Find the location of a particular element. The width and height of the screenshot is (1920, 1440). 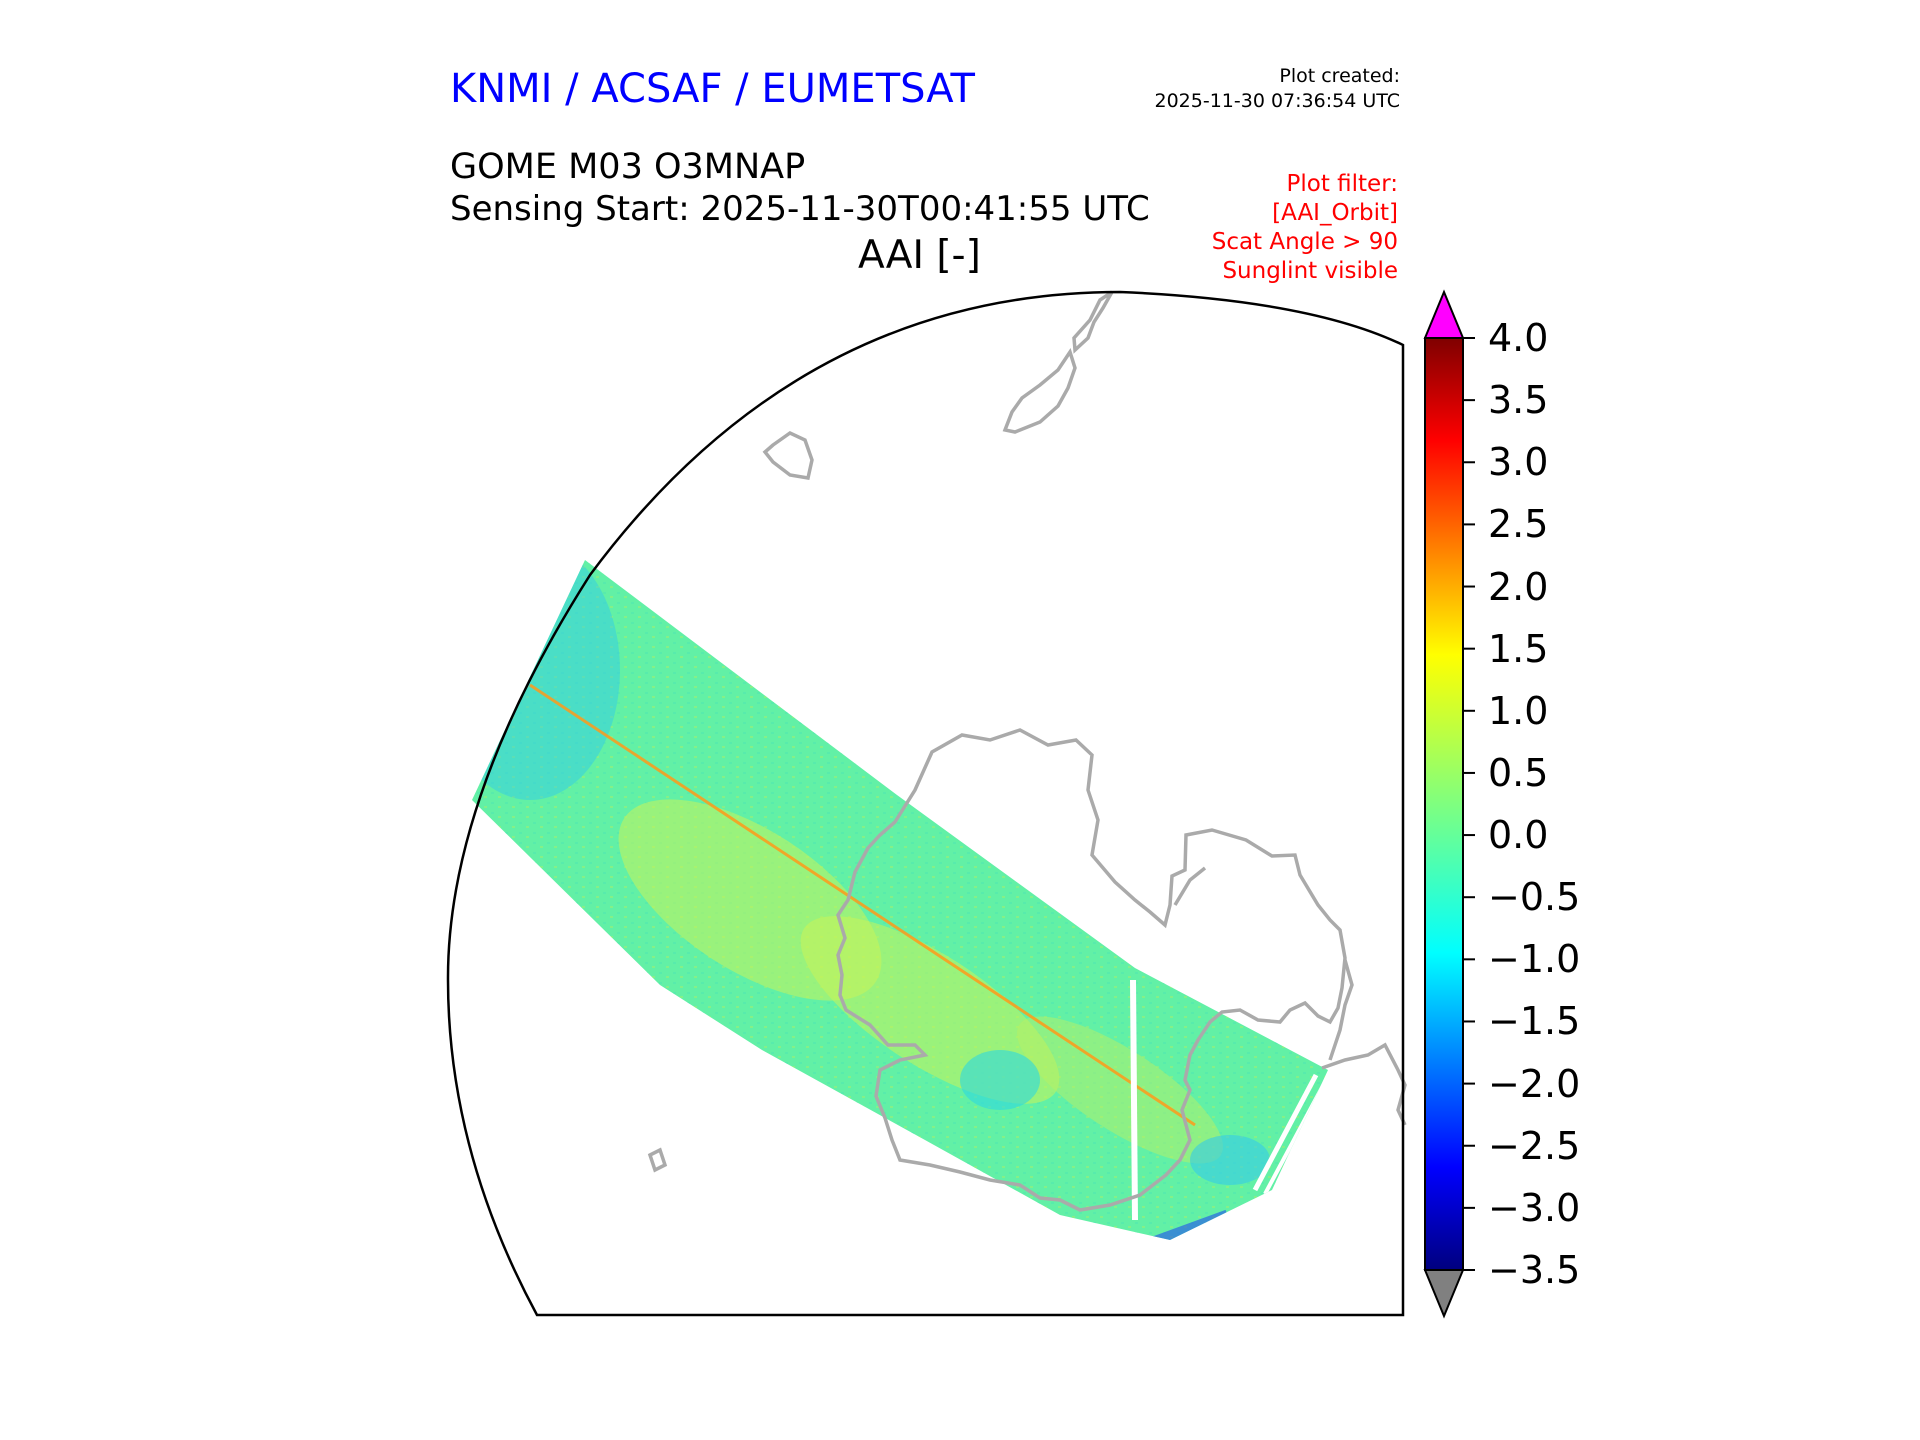

colorbar-tick-label: −3.5 is located at coordinates (1534, 1270).